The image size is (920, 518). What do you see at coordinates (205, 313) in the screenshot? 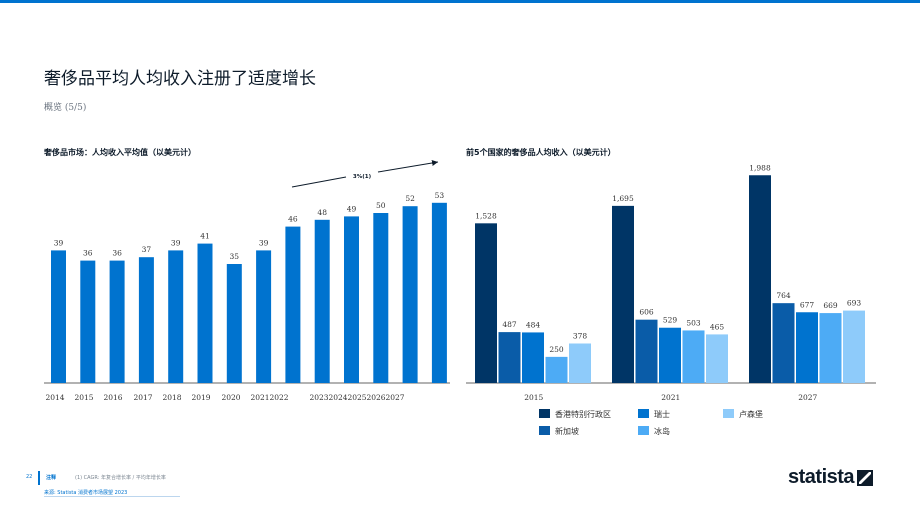
I see `left-bar-2019` at bounding box center [205, 313].